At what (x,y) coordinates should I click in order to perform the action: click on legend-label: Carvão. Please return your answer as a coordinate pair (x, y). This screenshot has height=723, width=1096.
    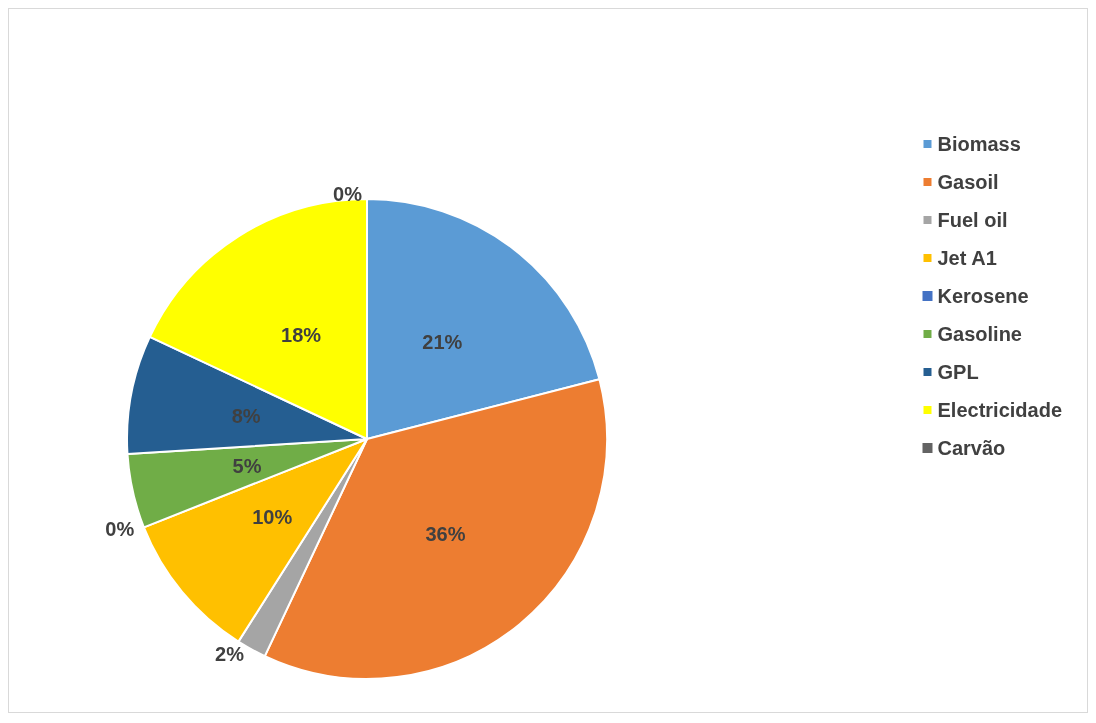
    Looking at the image, I should click on (971, 448).